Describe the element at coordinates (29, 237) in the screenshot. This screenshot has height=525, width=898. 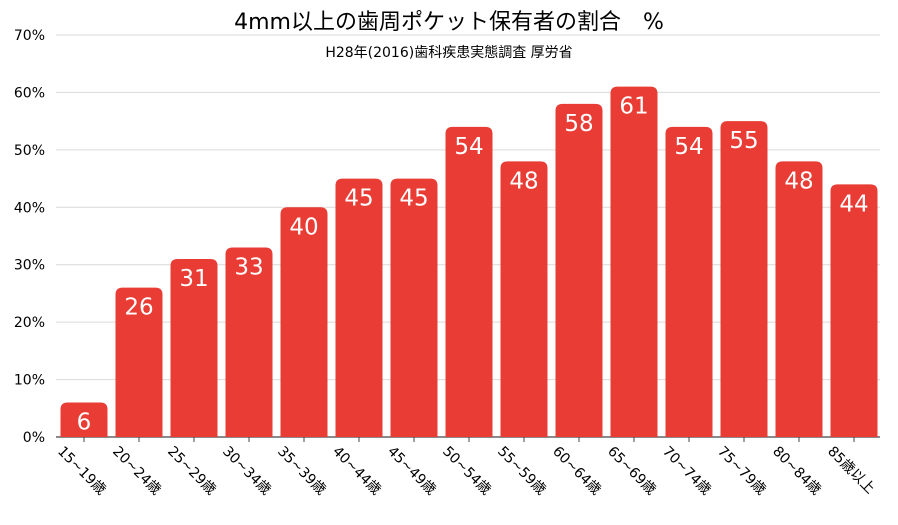
I see `y-axis-ticks: 0% 10% 20% 30% 40% 50% 60% 70%` at that location.